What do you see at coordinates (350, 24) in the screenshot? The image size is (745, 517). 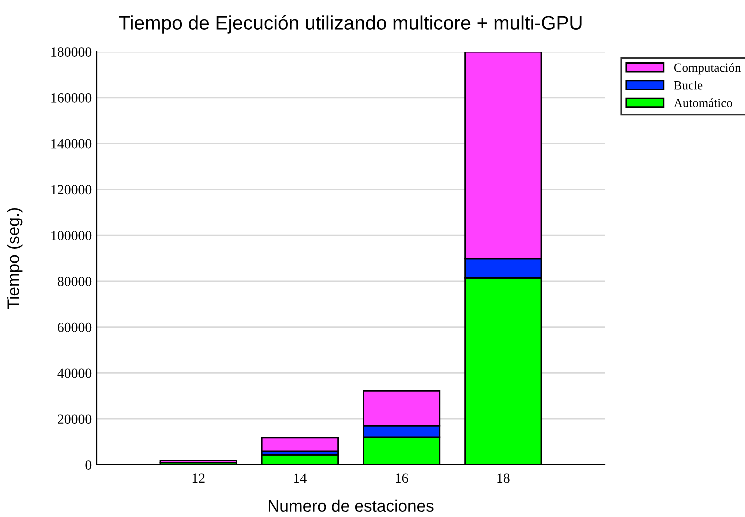 I see `chart-title: Tiempo de Ejecución utilizando multicore + multi-GPU` at bounding box center [350, 24].